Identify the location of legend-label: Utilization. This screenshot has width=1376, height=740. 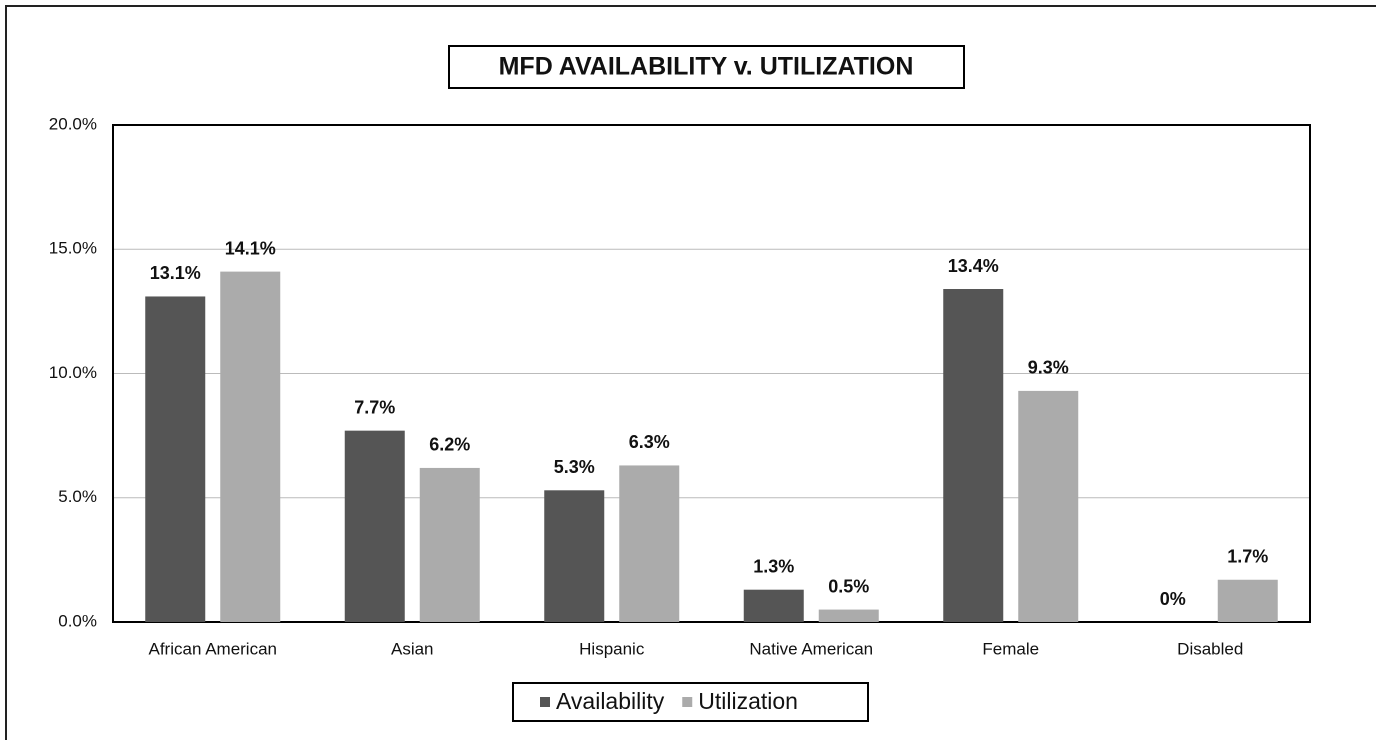
(748, 701).